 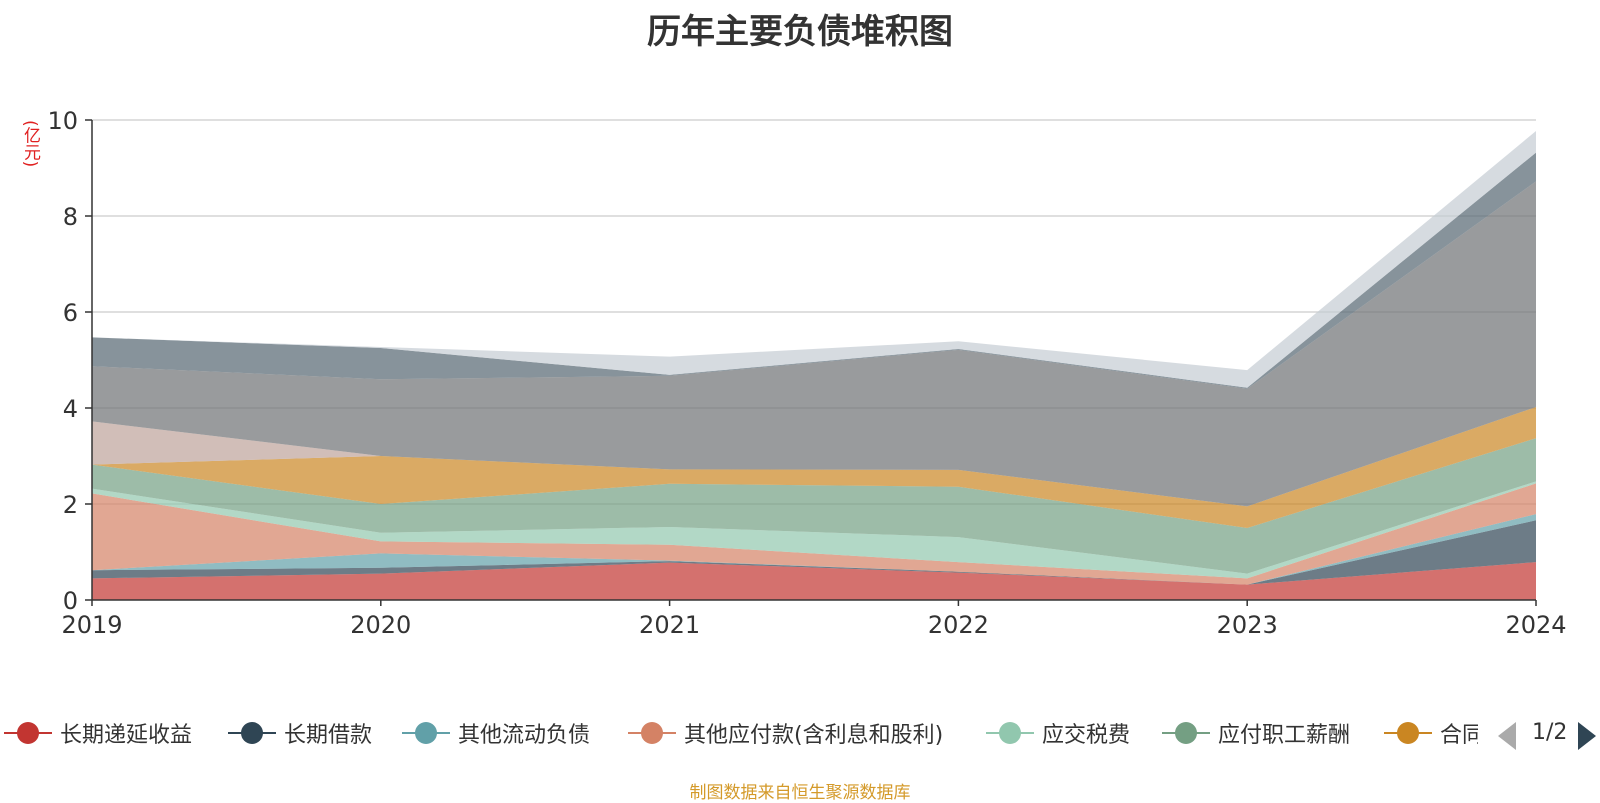 What do you see at coordinates (1459, 735) in the screenshot?
I see `legend-label: 合同负债` at bounding box center [1459, 735].